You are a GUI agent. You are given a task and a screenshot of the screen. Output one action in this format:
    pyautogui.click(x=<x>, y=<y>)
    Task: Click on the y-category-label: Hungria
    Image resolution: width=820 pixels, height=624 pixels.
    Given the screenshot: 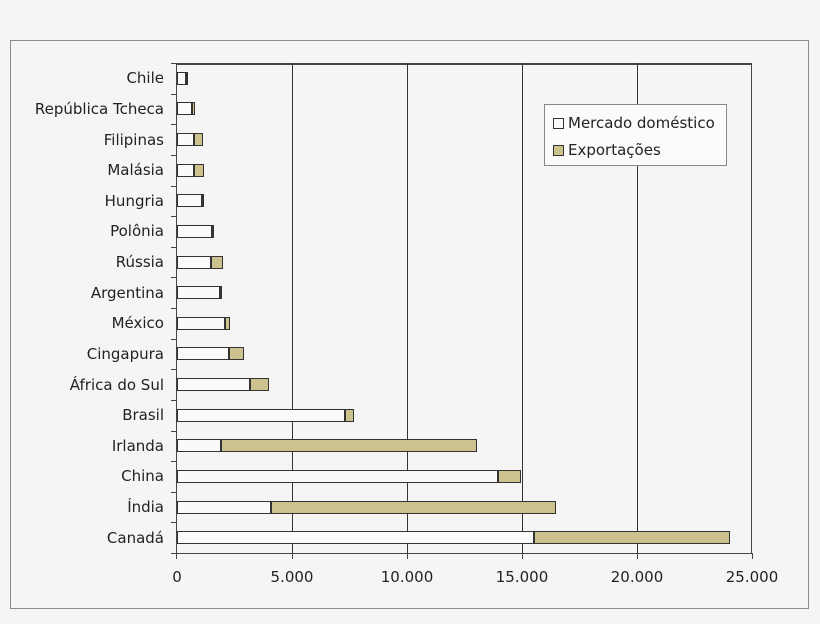 What is the action you would take?
    pyautogui.click(x=134, y=200)
    